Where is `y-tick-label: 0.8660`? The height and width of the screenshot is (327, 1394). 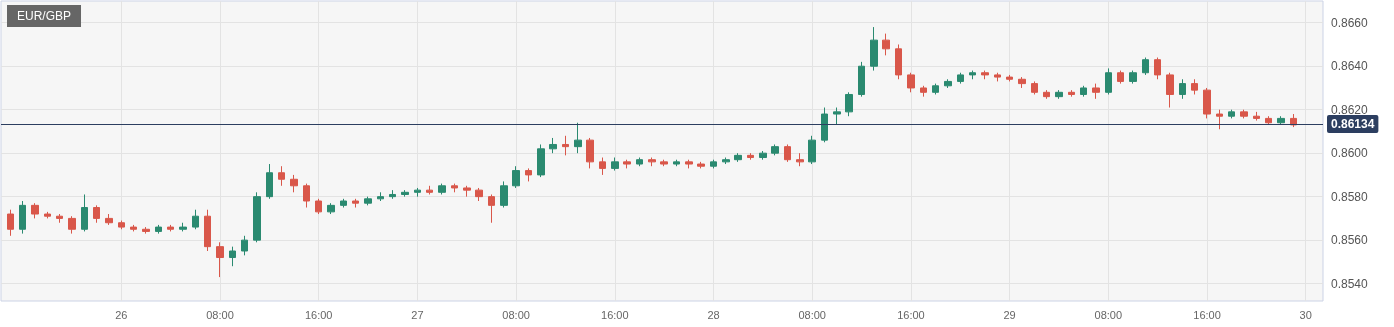 y-tick-label: 0.8660 is located at coordinates (1350, 22).